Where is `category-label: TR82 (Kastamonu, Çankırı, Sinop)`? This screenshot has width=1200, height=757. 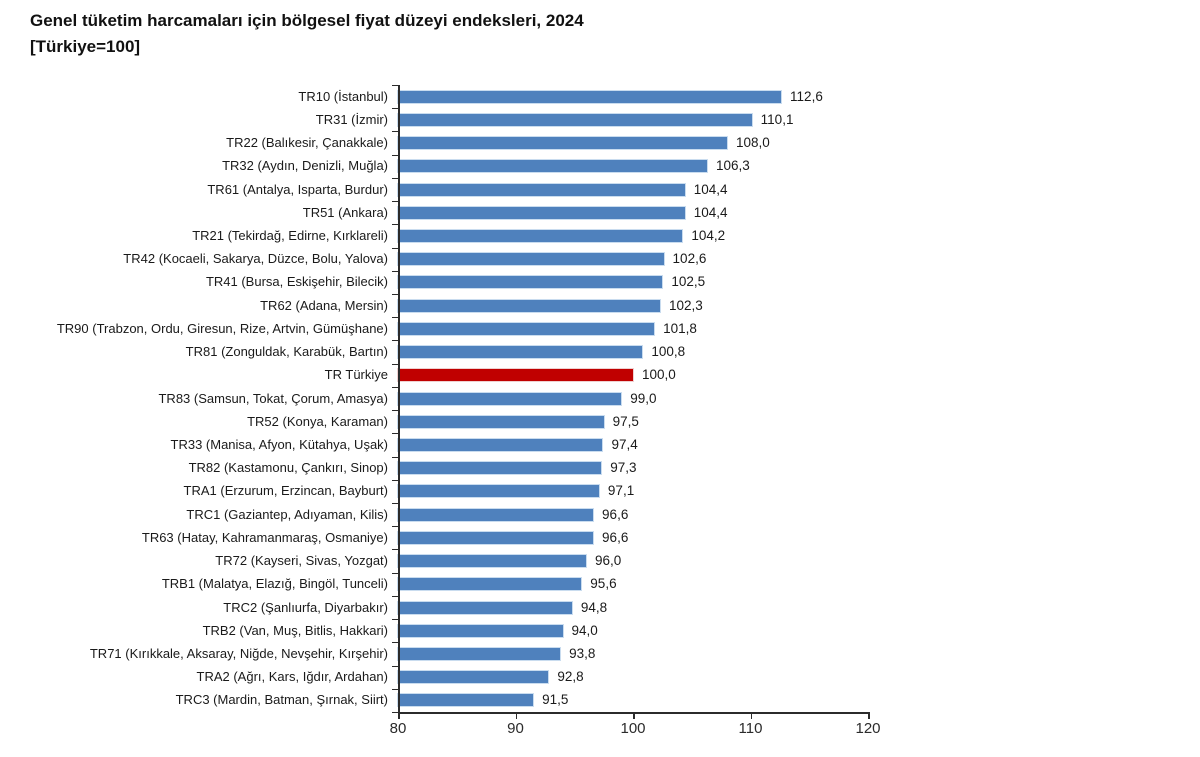
category-label: TR82 (Kastamonu, Çankırı, Sinop) is located at coordinates (288, 468).